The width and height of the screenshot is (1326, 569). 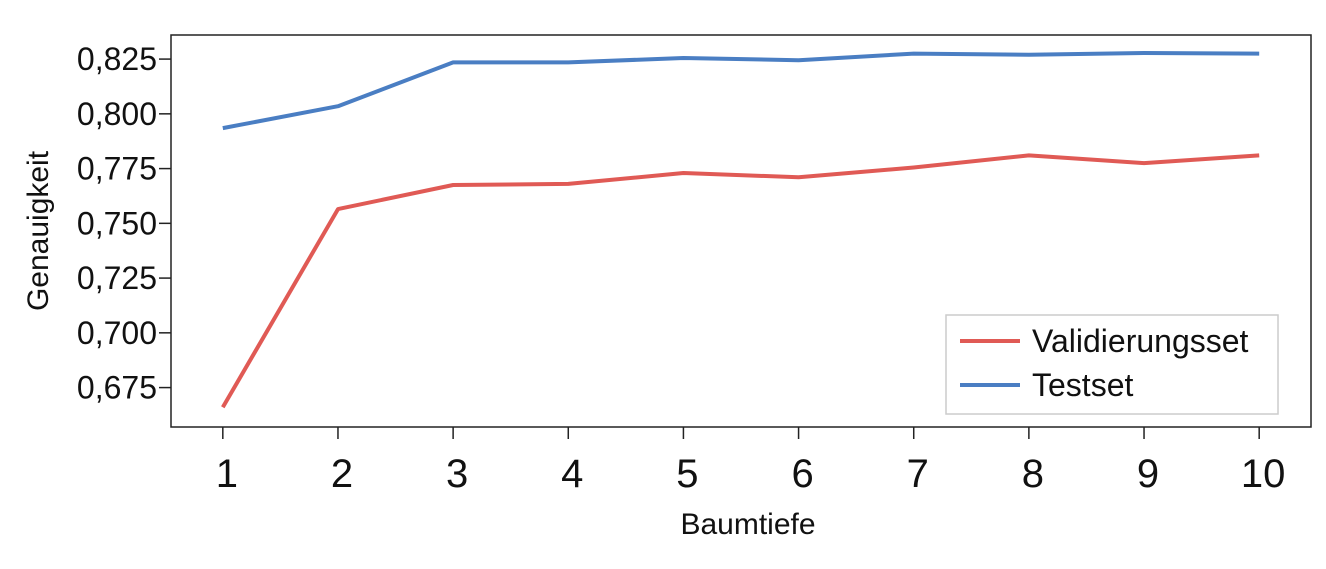 What do you see at coordinates (227, 474) in the screenshot?
I see `x-tick-label: 1` at bounding box center [227, 474].